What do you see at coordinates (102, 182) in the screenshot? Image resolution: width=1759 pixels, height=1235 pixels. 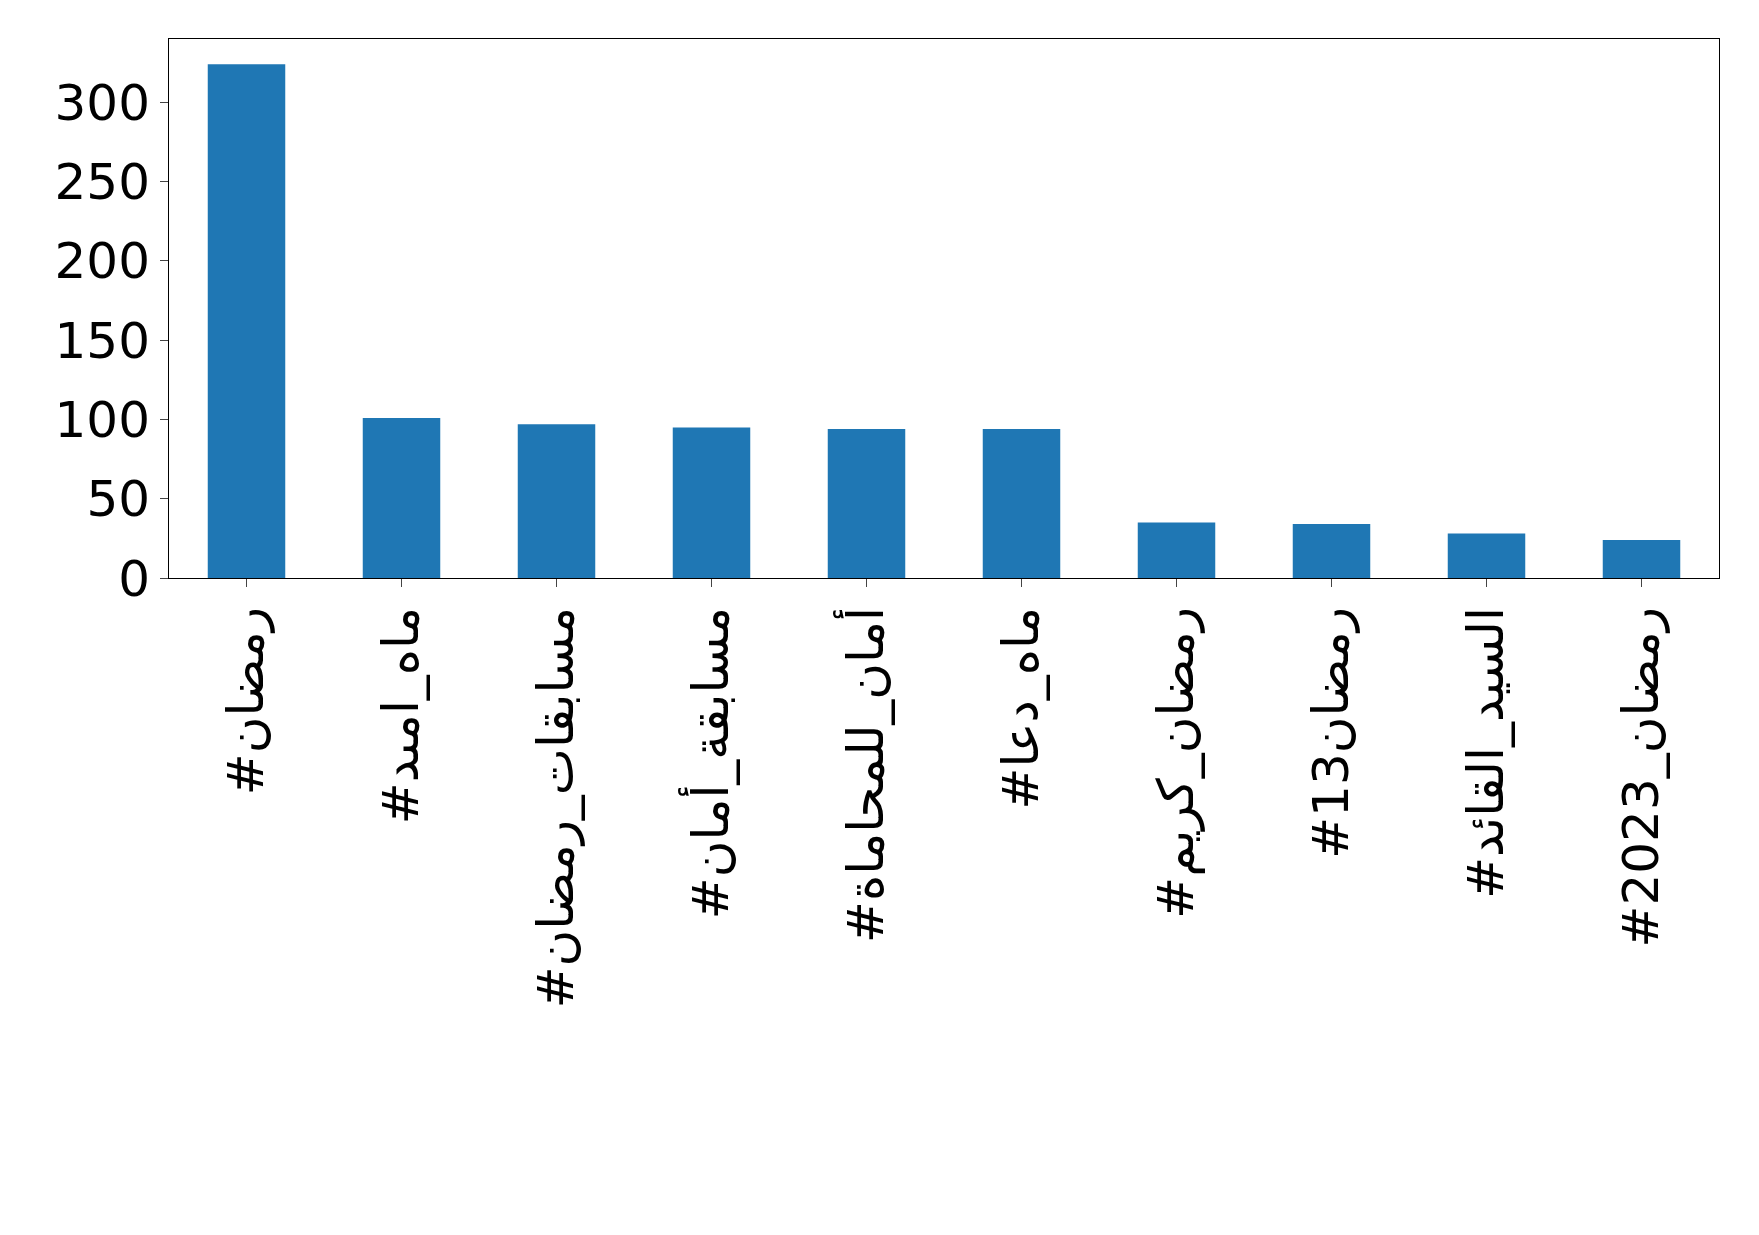 I see `y-tick-label: 250` at bounding box center [102, 182].